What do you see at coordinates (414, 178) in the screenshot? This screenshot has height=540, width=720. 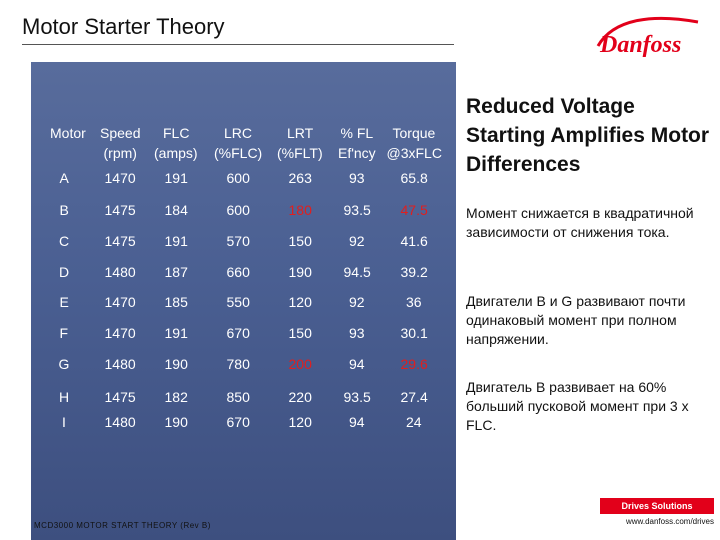 I see `cell-torque: 65.8` at bounding box center [414, 178].